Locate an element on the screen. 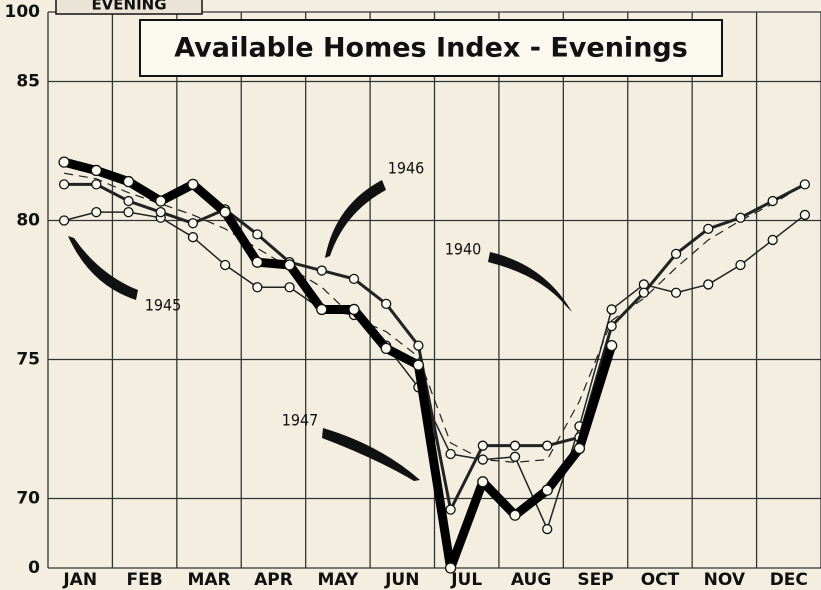 The width and height of the screenshot is (821, 590). x-tick-label: APR is located at coordinates (273, 580).